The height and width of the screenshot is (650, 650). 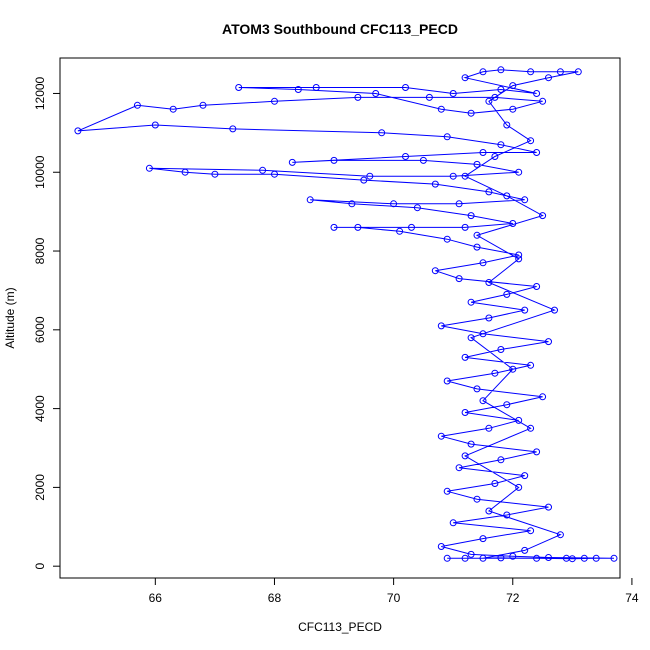 I want to click on y-axis-label: Altitude (m), so click(x=10, y=317).